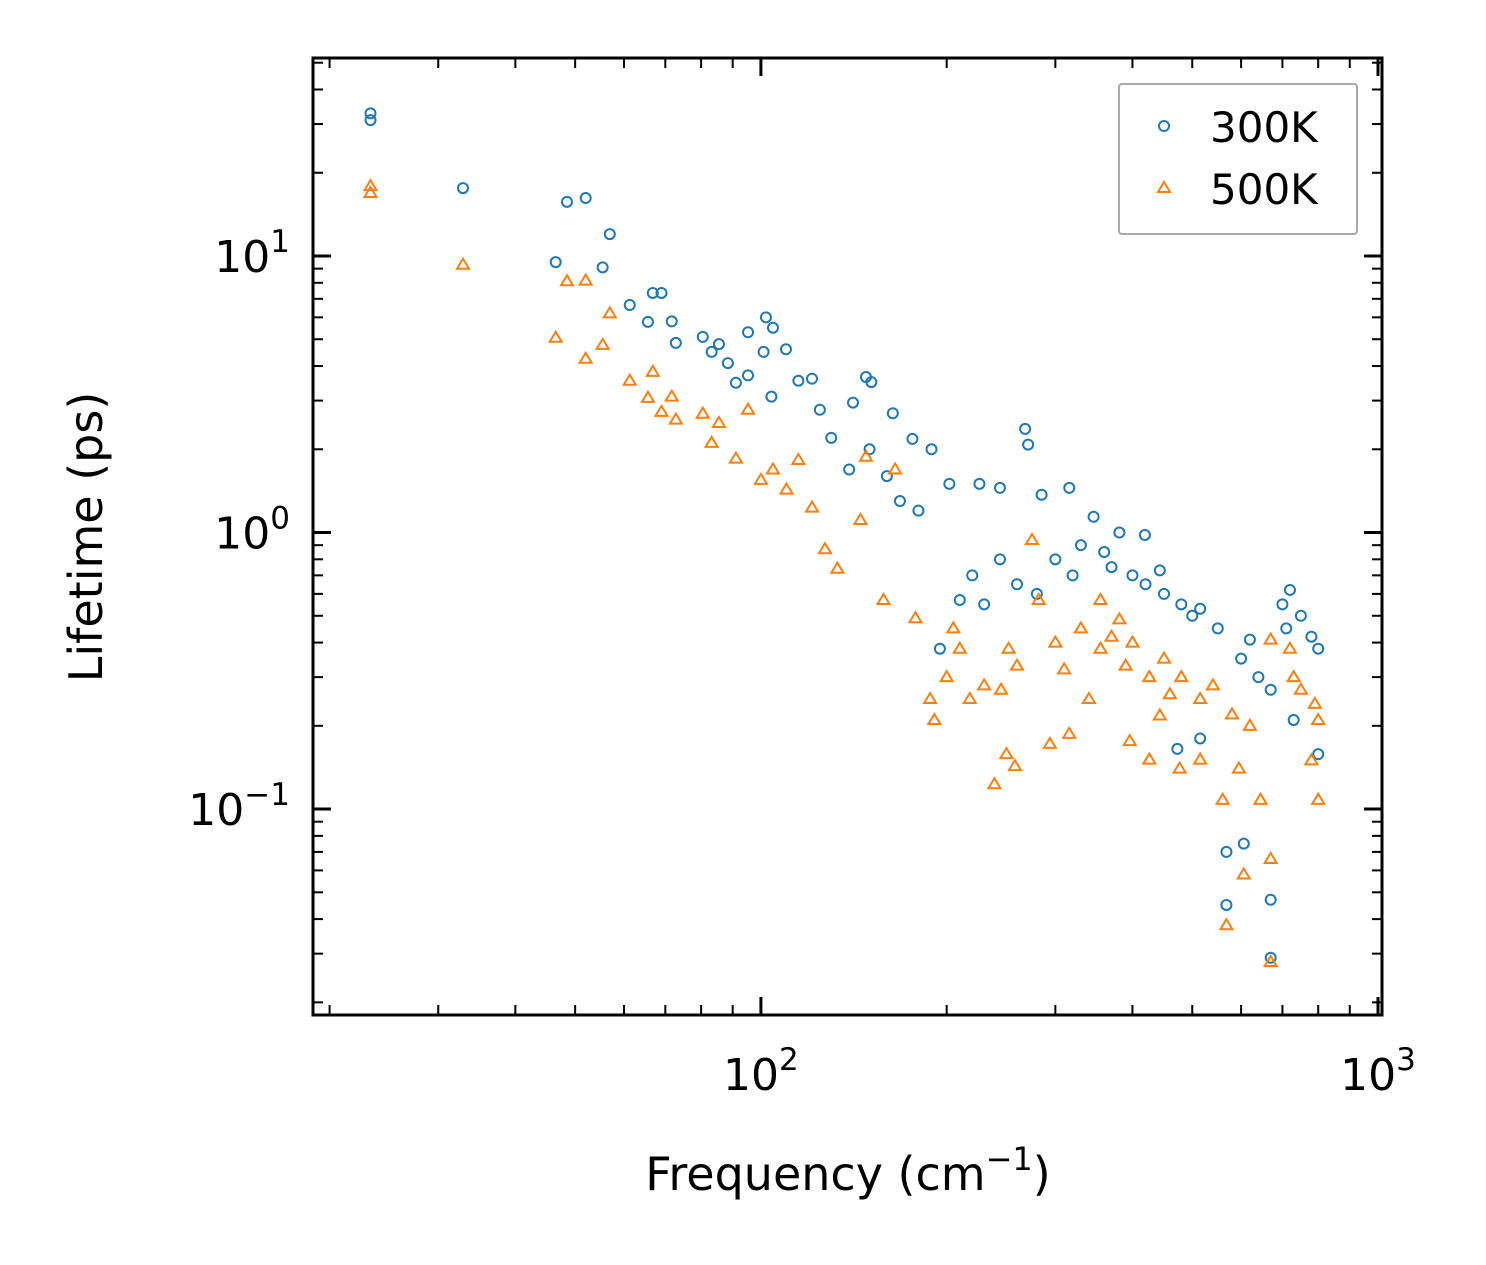 The width and height of the screenshot is (1486, 1265). I want to click on x-tick-label: 103, so click(1378, 1071).